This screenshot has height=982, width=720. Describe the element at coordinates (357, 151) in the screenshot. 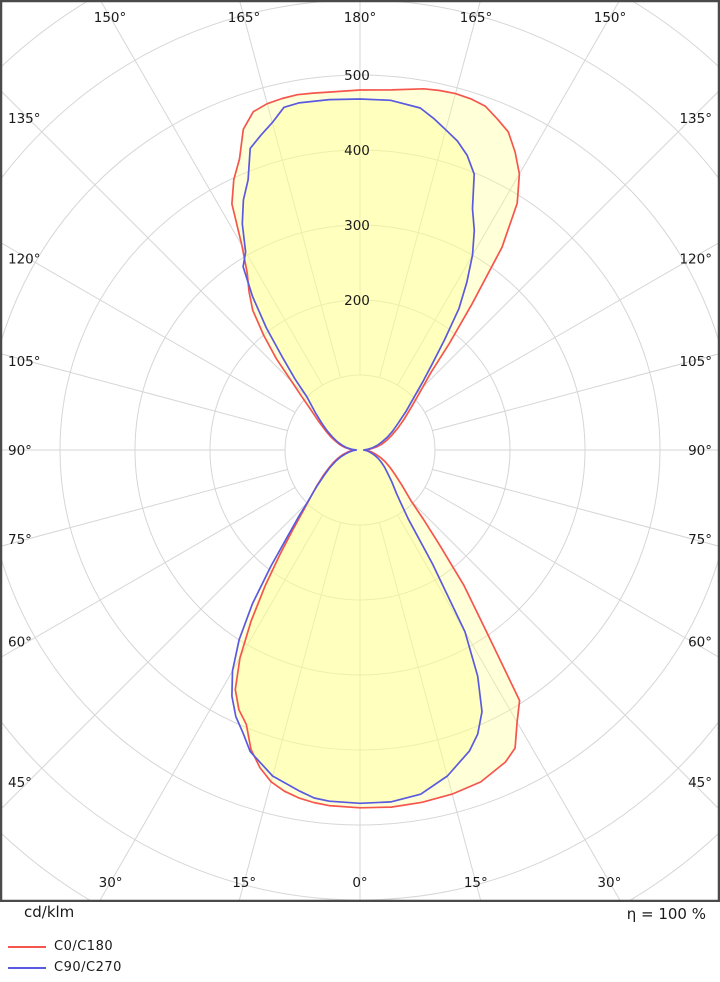

I see `ring-value-label: 400` at that location.